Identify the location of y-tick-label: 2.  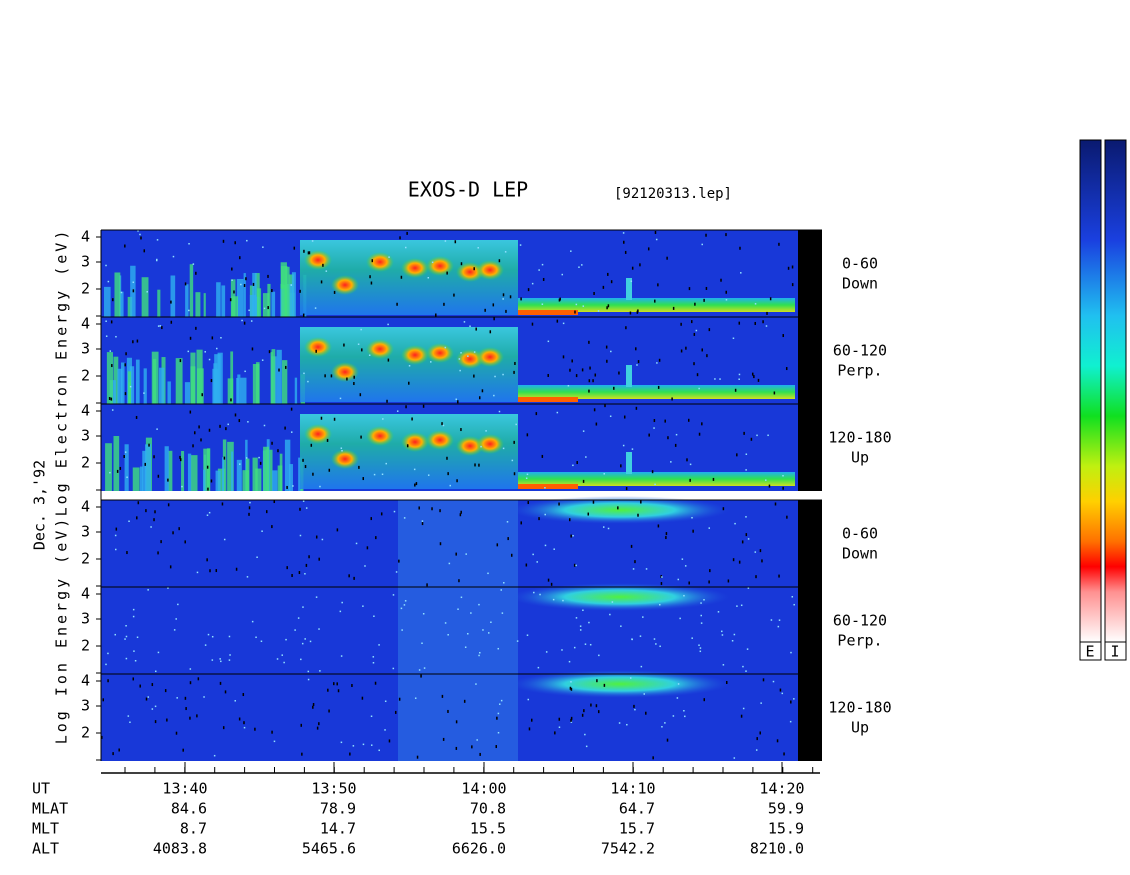
(85, 646).